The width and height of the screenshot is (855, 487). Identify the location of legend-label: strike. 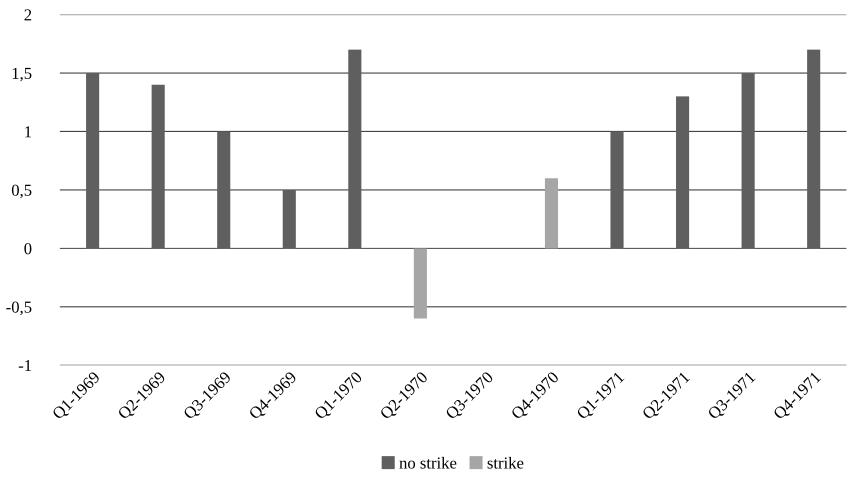
(506, 462).